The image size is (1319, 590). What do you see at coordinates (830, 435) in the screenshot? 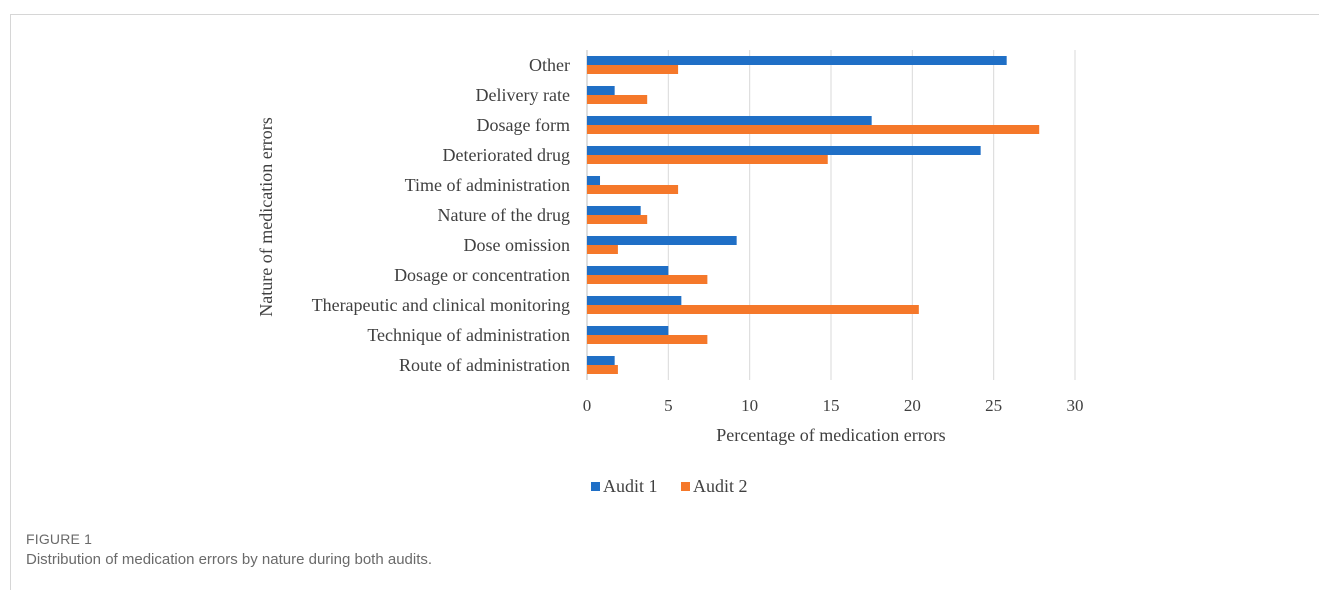
I see `x-axis-title: Percentage of medication errors` at bounding box center [830, 435].